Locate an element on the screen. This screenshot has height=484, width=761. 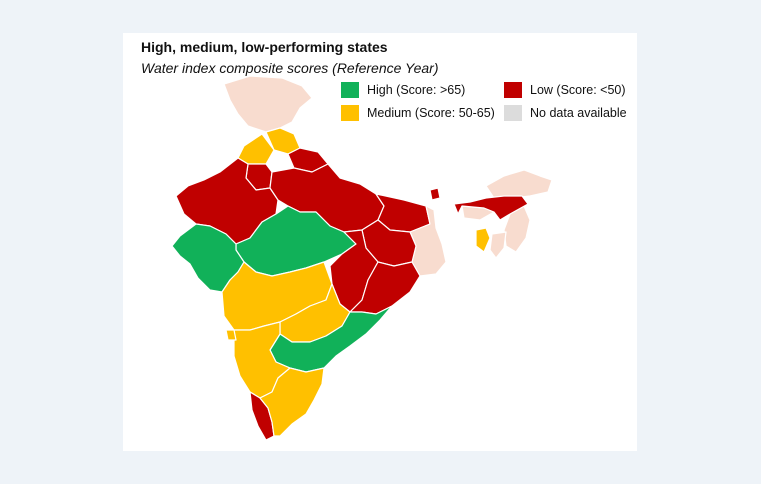
legend-high: High (Score: >65) is located at coordinates (403, 90).